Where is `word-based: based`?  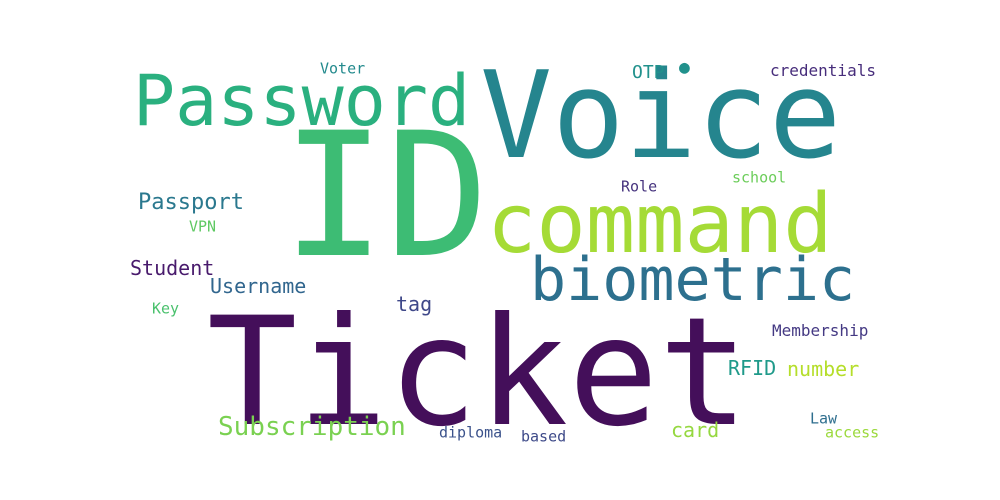 word-based: based is located at coordinates (544, 436).